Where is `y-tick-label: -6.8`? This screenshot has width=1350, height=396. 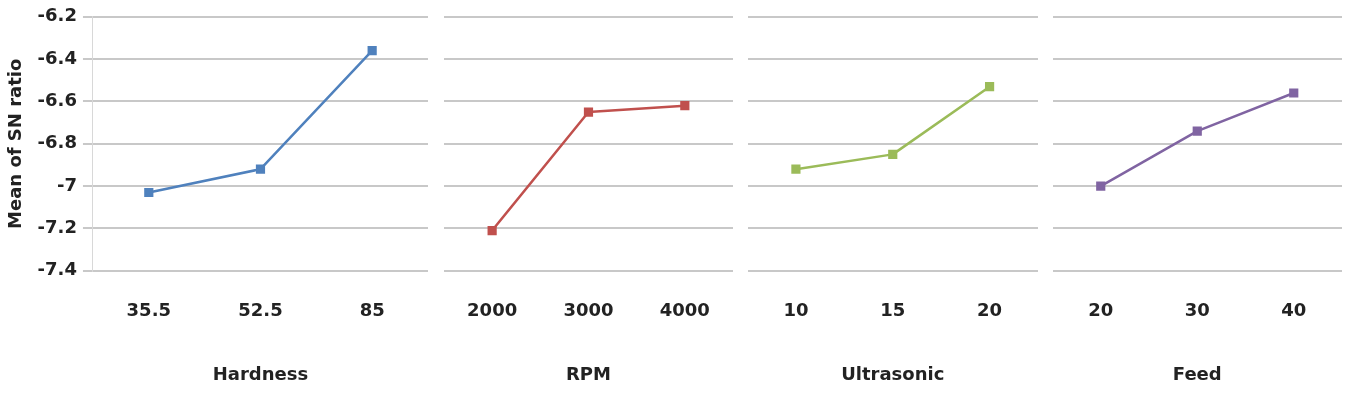
y-tick-label: -6.8 is located at coordinates (57, 142).